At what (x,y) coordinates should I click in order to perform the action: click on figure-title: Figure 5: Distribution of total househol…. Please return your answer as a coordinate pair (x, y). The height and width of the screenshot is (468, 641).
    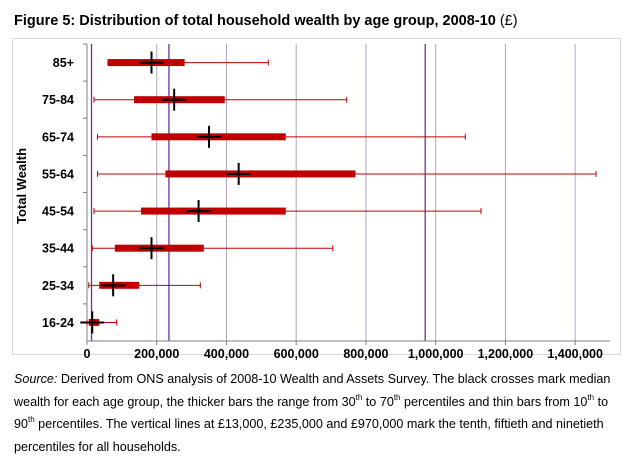
    Looking at the image, I should click on (266, 21).